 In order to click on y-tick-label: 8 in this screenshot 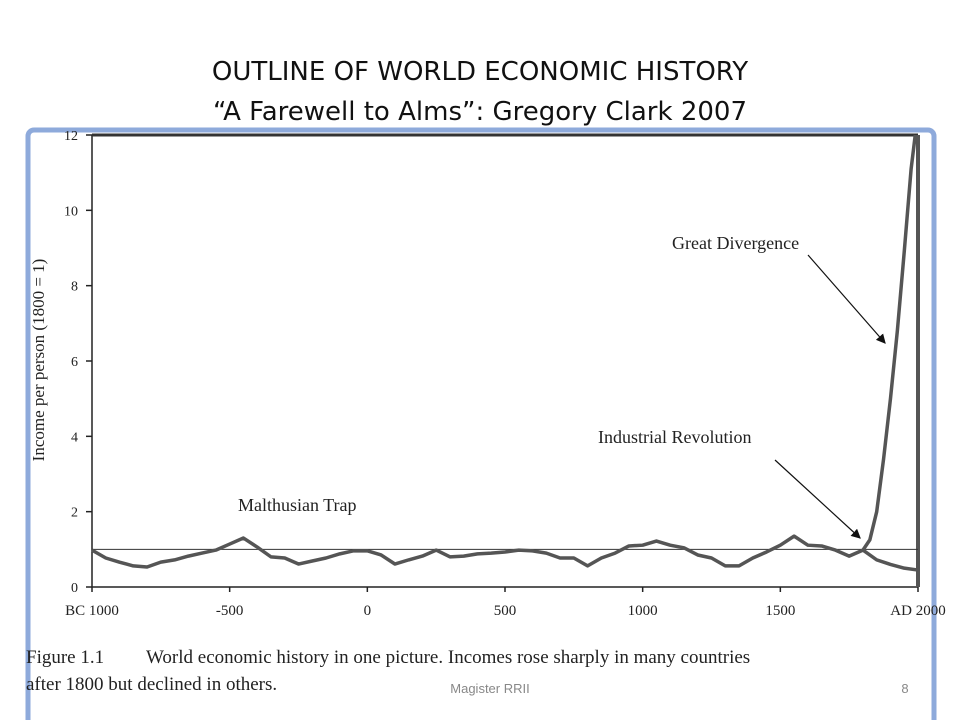, I will do `click(74, 287)`.